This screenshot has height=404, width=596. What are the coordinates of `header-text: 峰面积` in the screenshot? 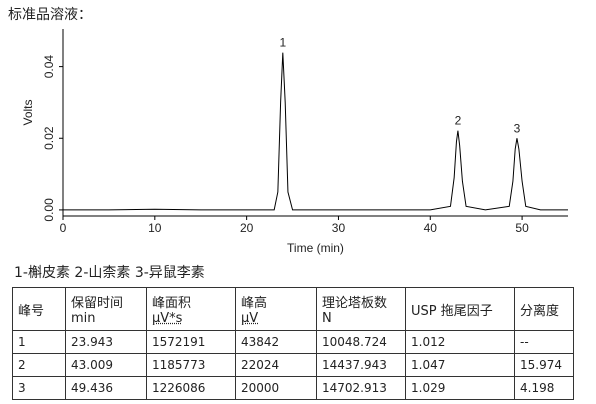 It's located at (172, 303).